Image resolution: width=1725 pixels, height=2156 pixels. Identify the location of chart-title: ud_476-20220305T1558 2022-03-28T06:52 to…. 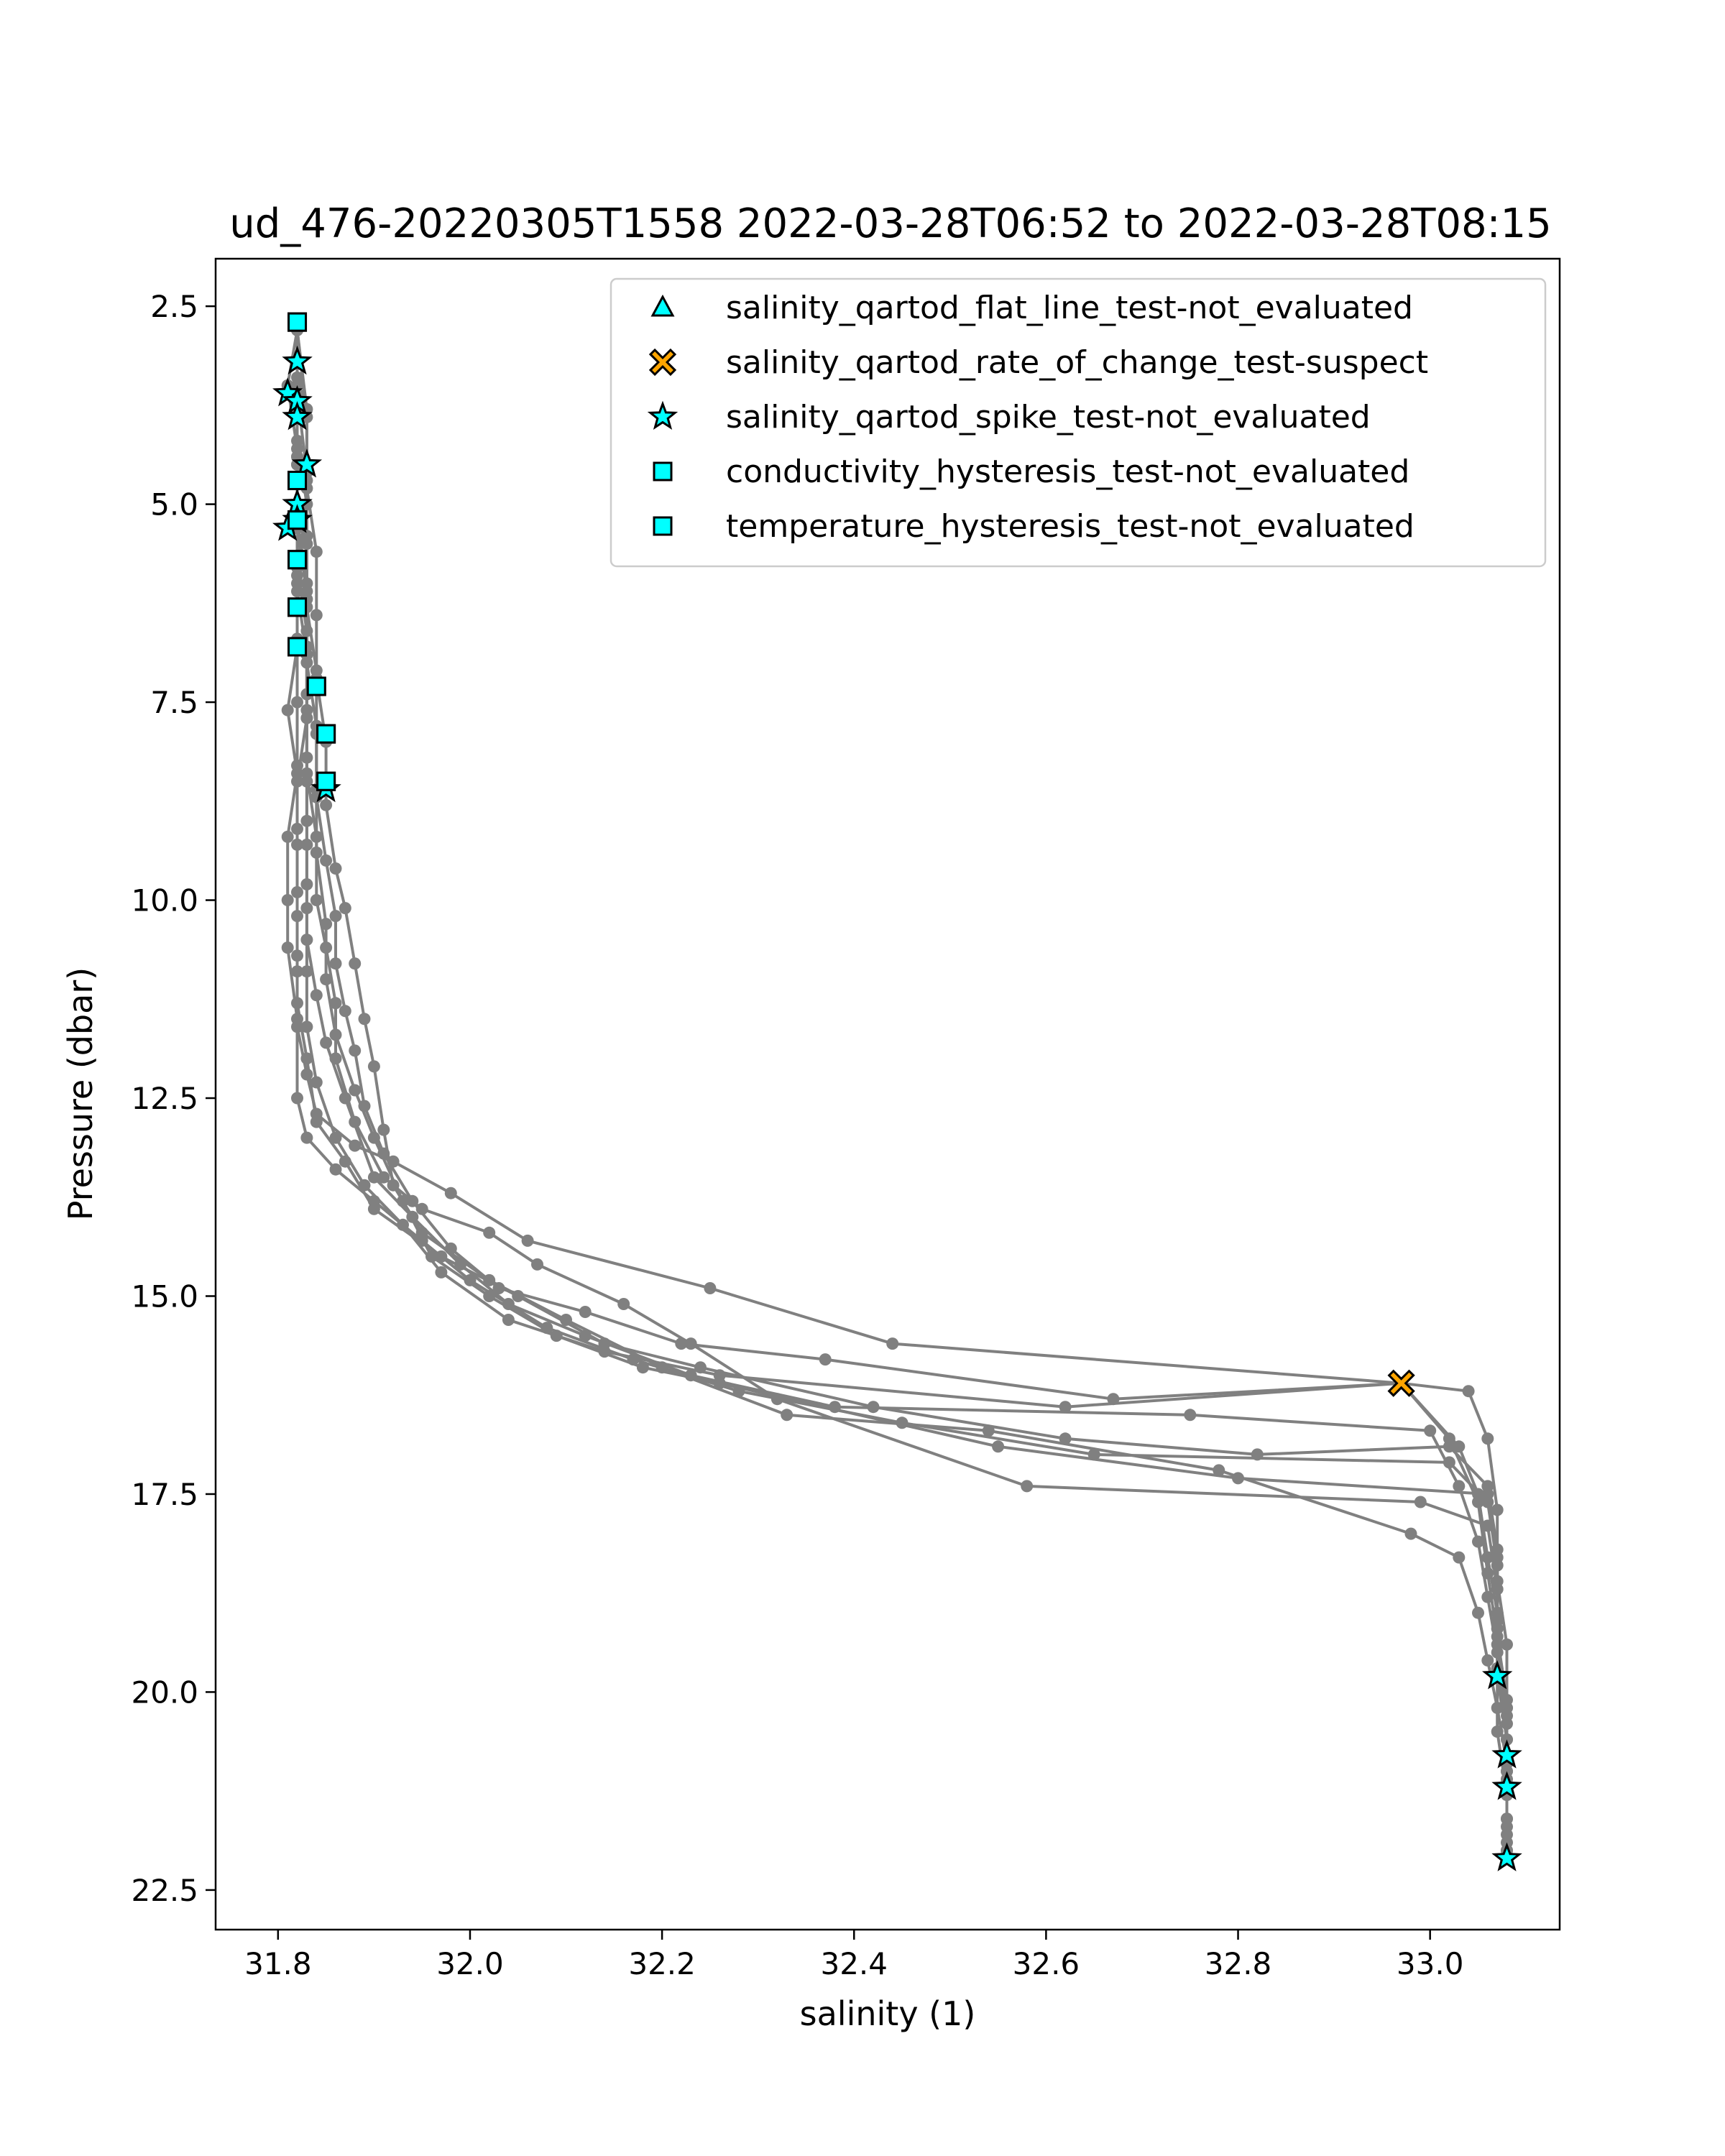
(890, 224).